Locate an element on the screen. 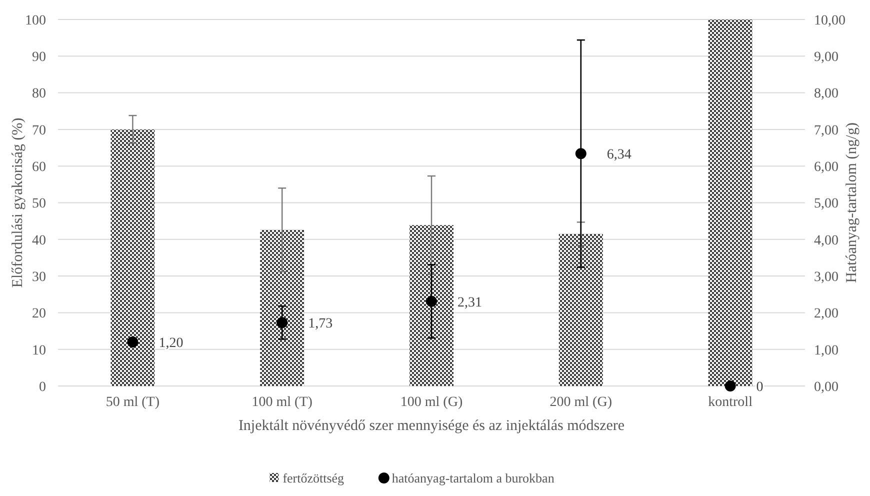 Image resolution: width=870 pixels, height=496 pixels. y2-tick-label: 4,00 is located at coordinates (826, 240).